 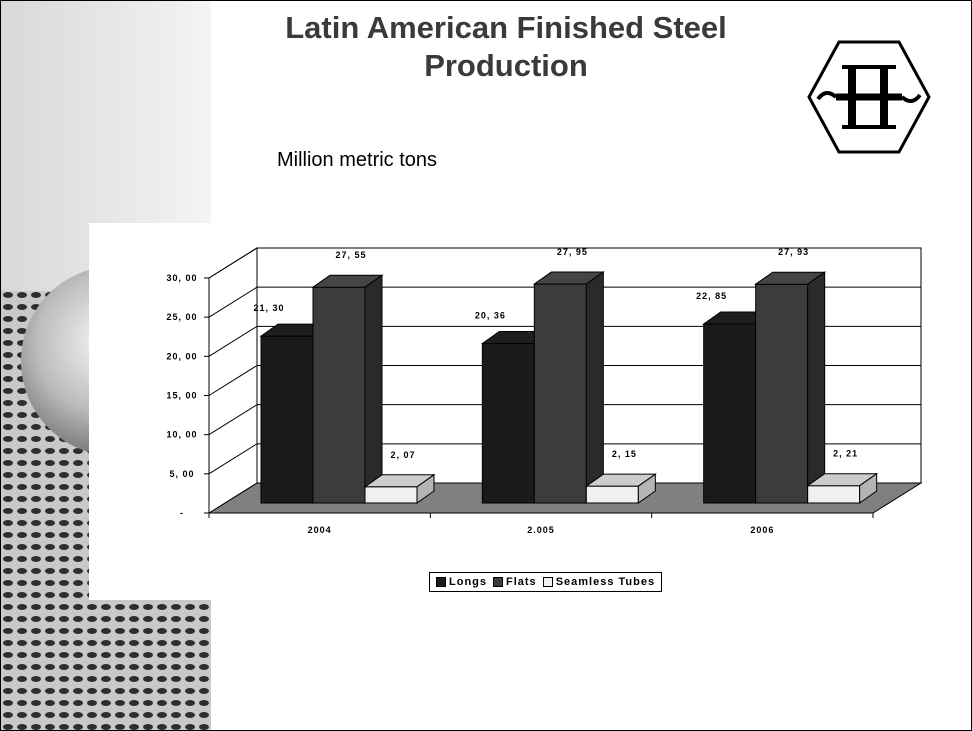 I want to click on x-tick-label: 2.005, so click(x=541, y=530).